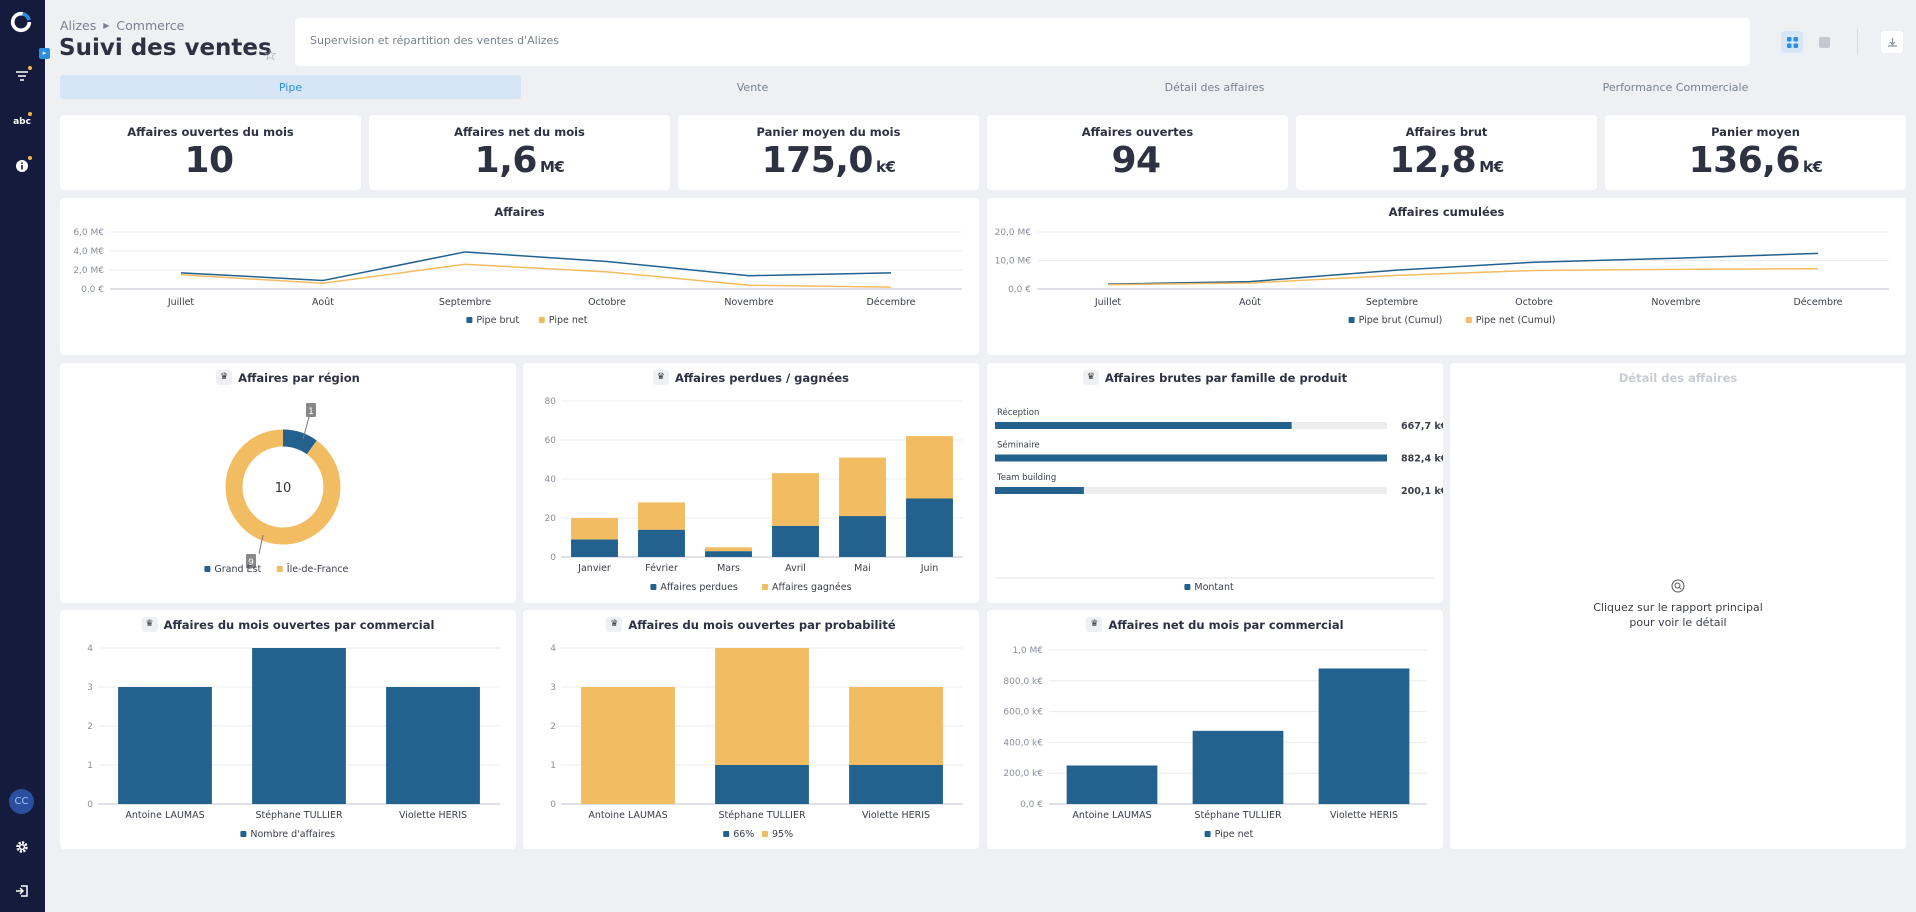 This screenshot has height=912, width=1916. What do you see at coordinates (44, 53) in the screenshot?
I see `expand-sidebar-icon: ▸` at bounding box center [44, 53].